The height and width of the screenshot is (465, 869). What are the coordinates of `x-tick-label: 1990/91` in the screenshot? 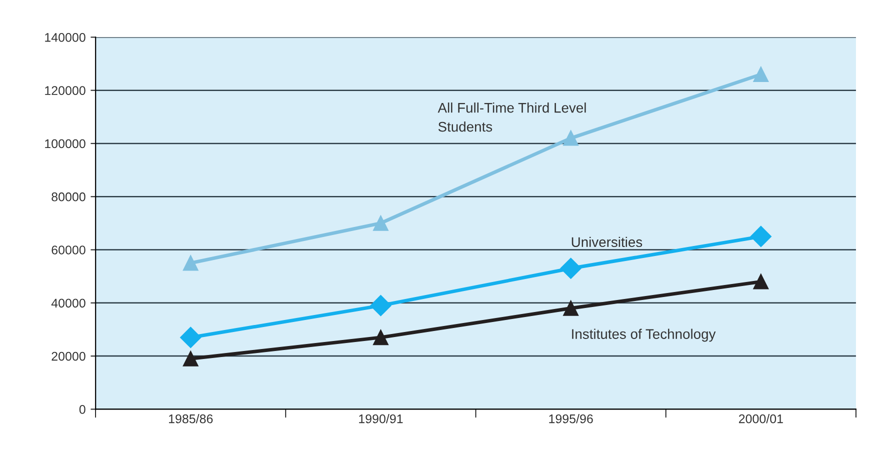 It's located at (381, 419).